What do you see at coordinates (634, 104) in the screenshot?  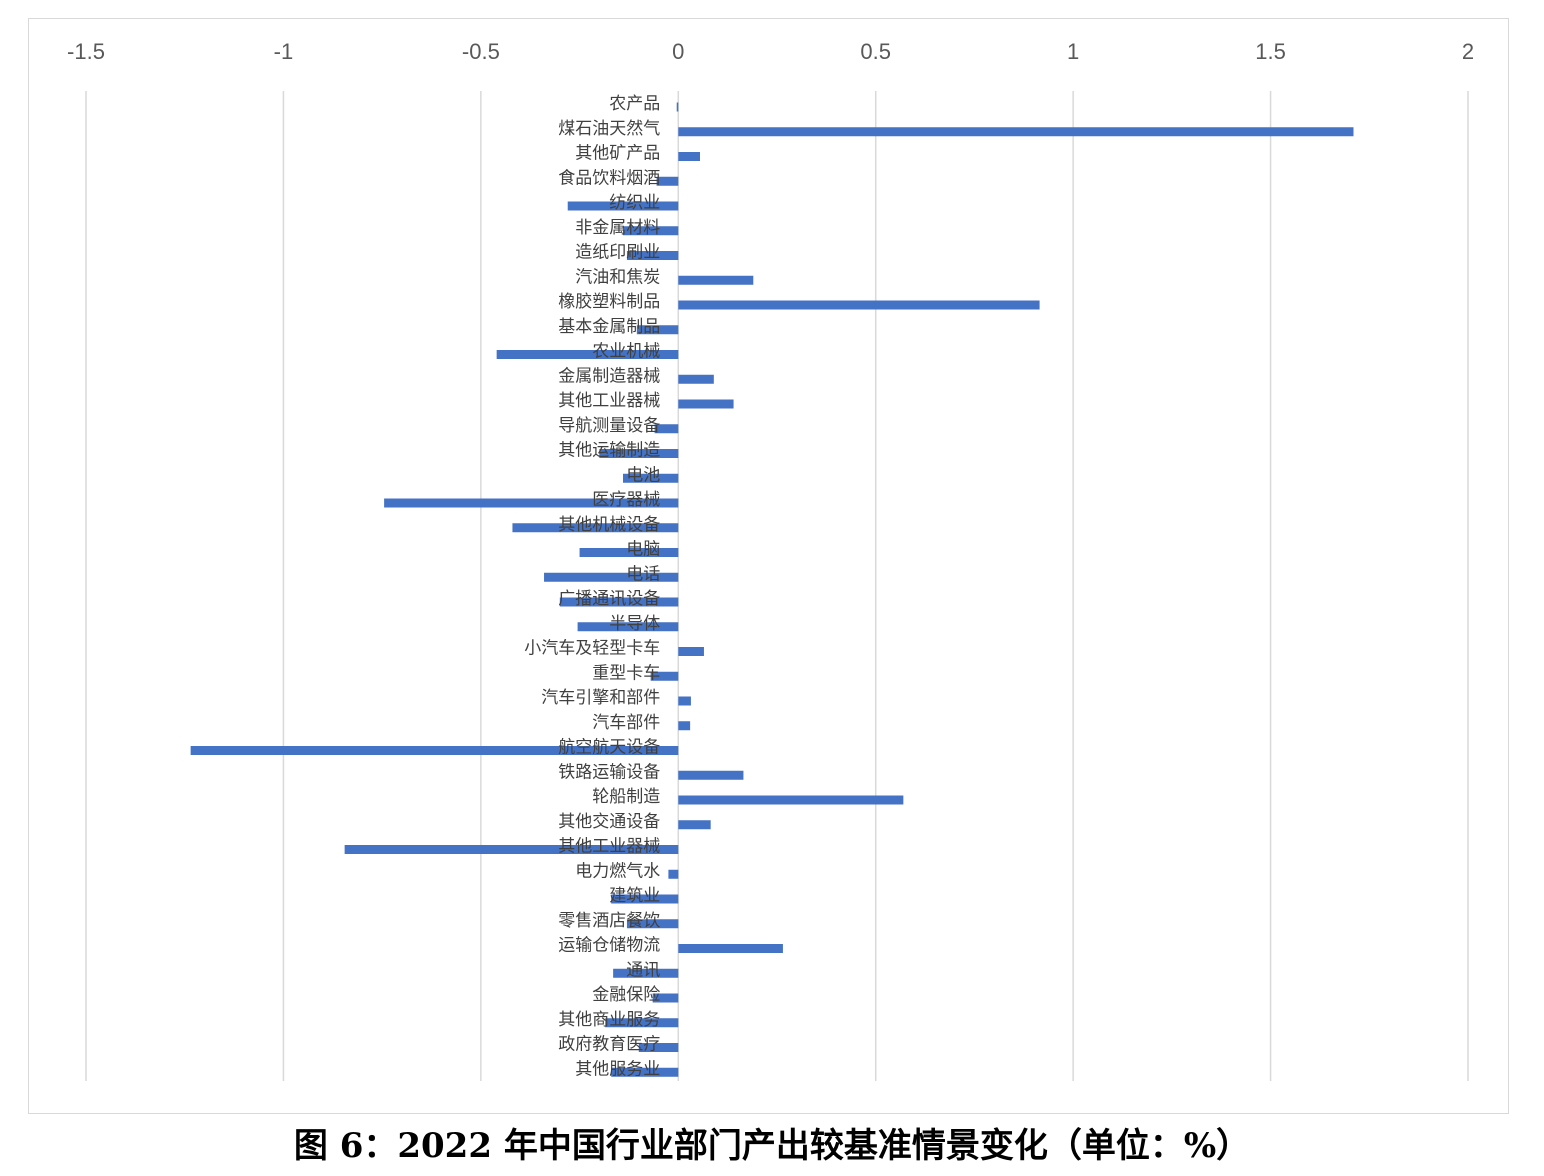 I see `category-label: 农产品` at bounding box center [634, 104].